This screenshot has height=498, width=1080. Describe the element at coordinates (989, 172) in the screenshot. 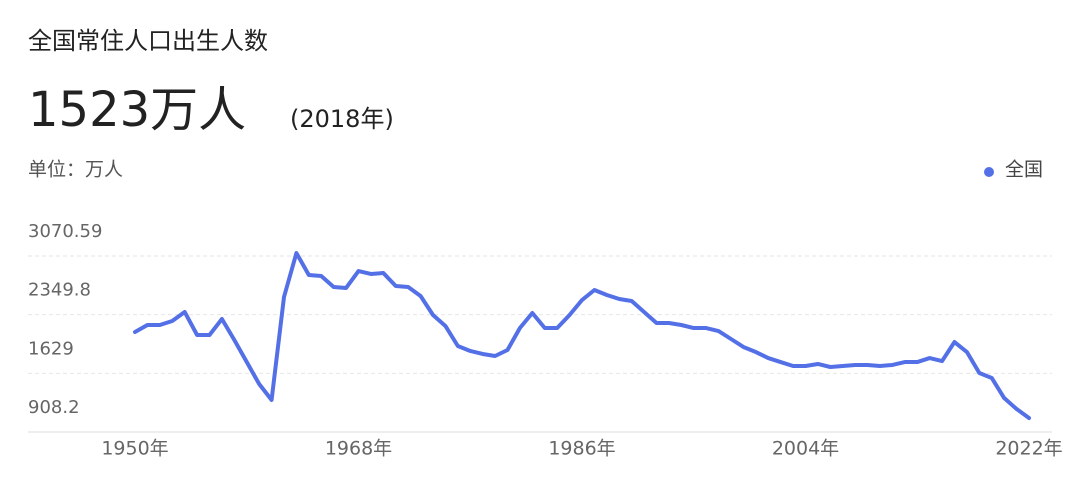

I see `legend-marker` at that location.